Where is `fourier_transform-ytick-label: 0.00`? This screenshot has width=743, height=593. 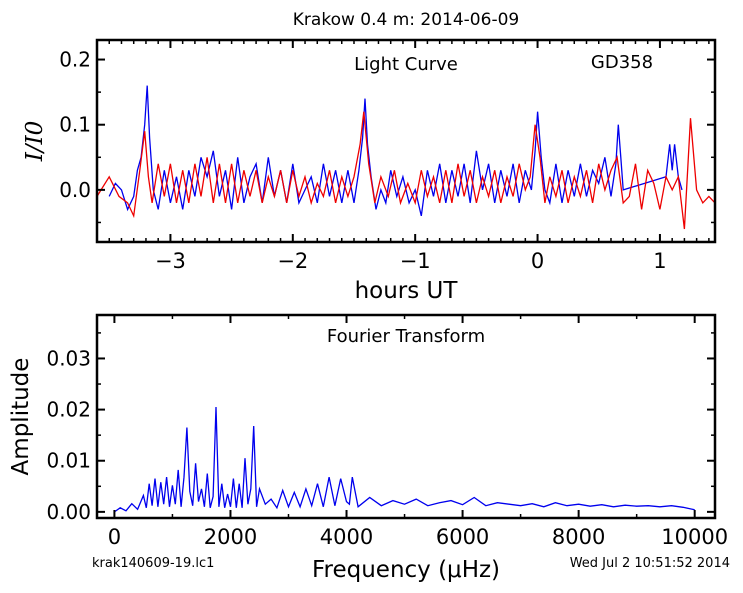
fourier_transform-ytick-label: 0.00 is located at coordinates (68, 512).